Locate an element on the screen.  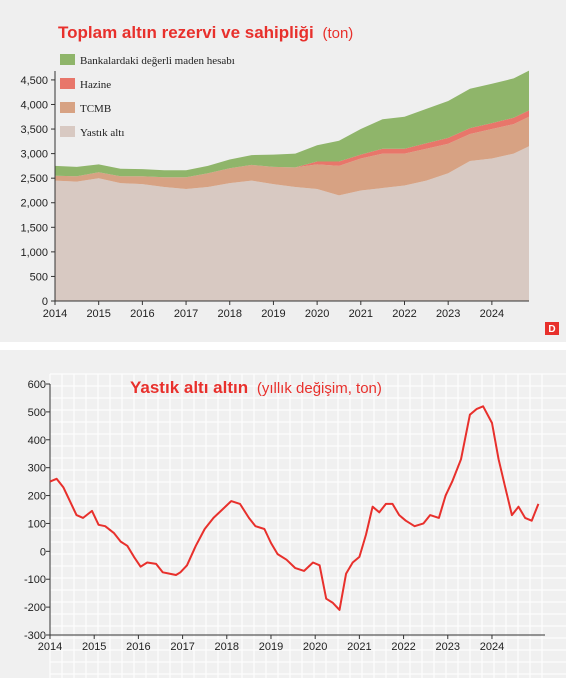
legend-label: Yastık altı is located at coordinates (102, 133).